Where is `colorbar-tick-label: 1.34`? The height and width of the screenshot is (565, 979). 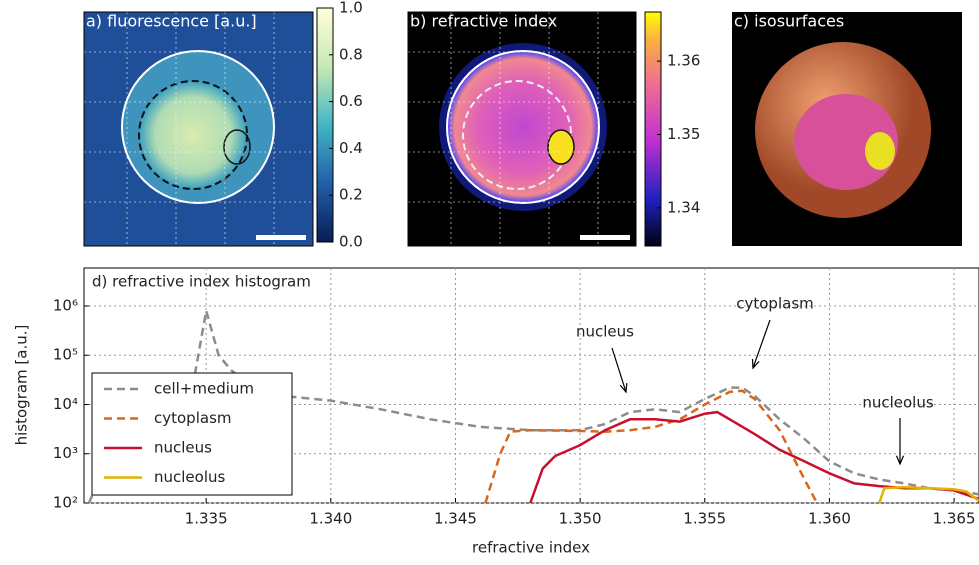 colorbar-tick-label: 1.34 is located at coordinates (683, 207).